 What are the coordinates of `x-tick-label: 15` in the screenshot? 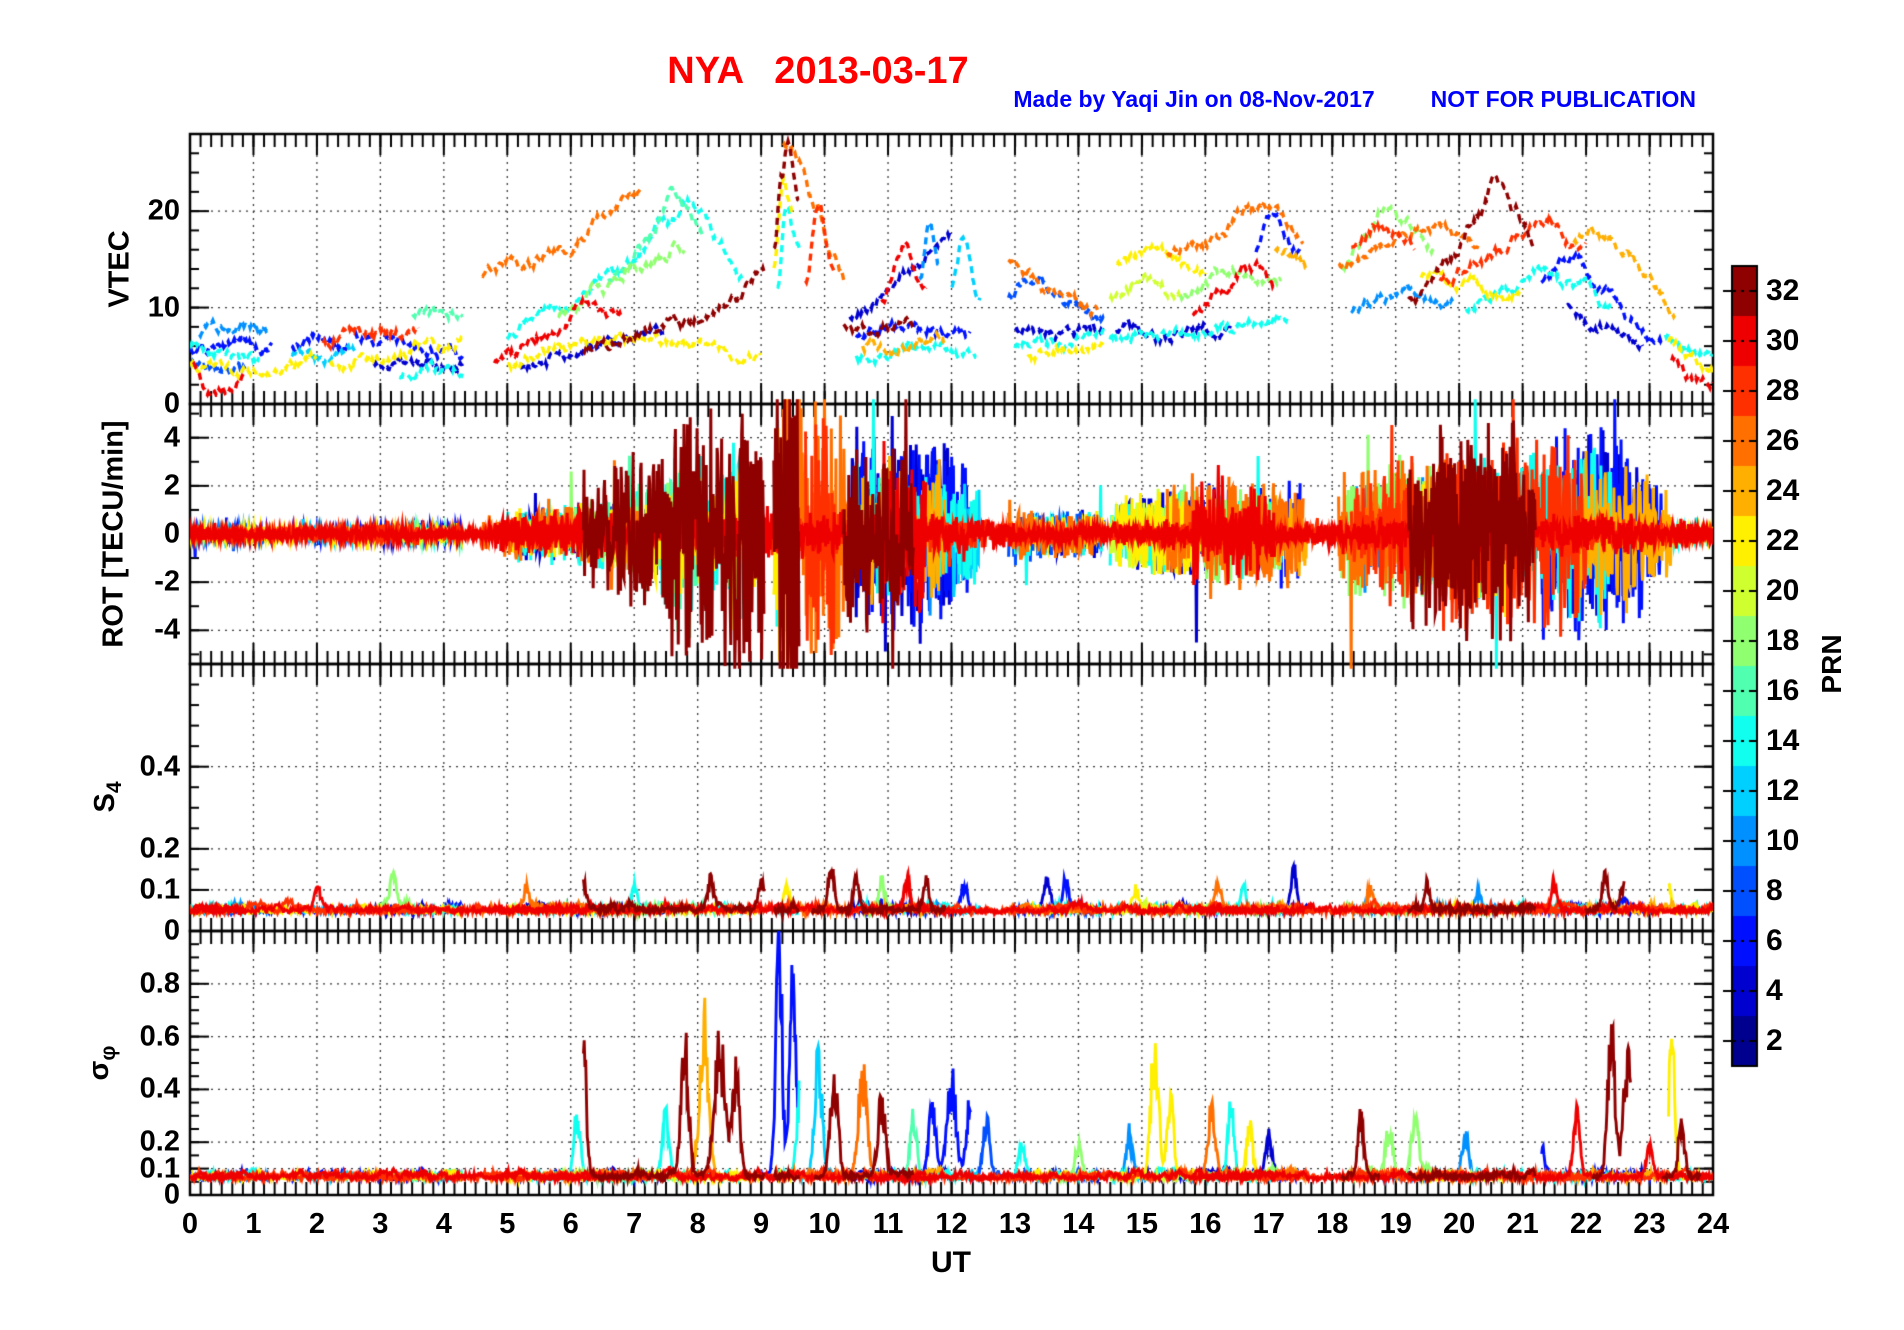 It's located at (1142, 1224).